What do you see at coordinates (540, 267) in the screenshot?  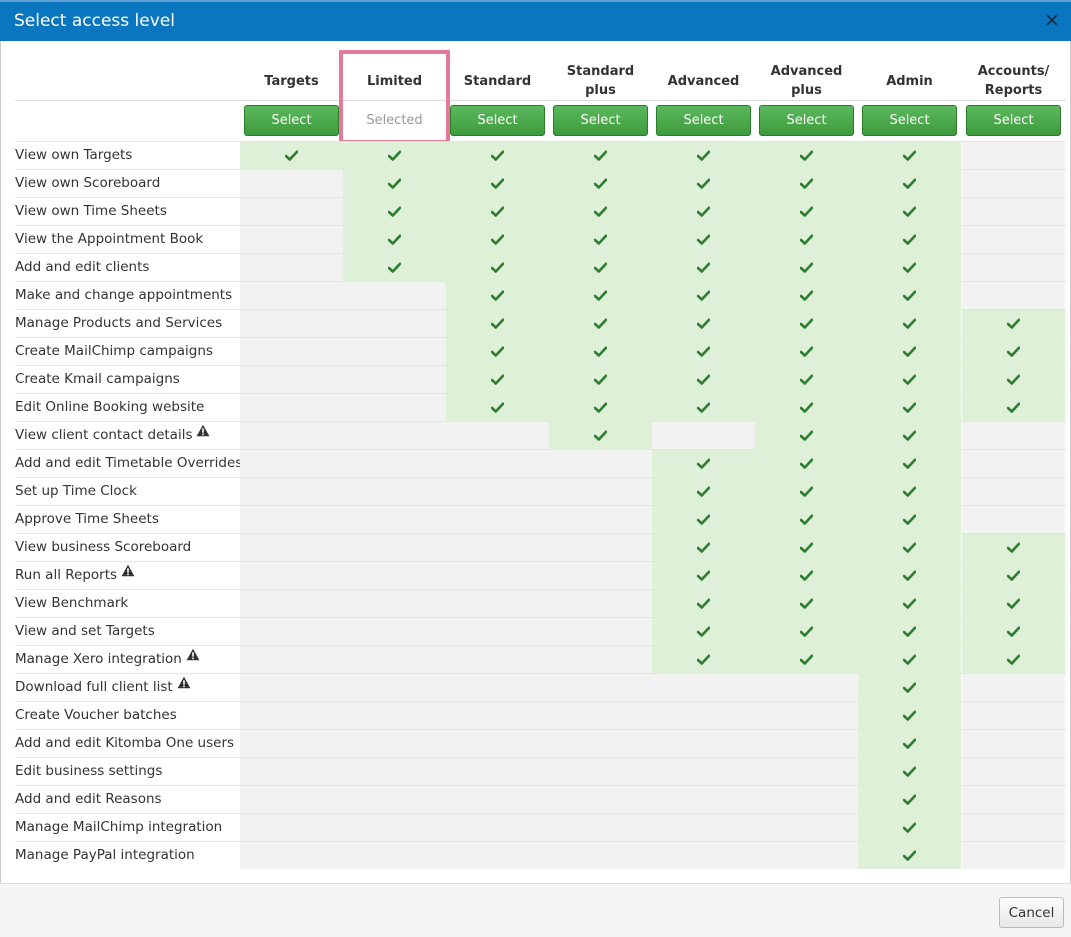 I see `permission-row: Add and edit clients` at bounding box center [540, 267].